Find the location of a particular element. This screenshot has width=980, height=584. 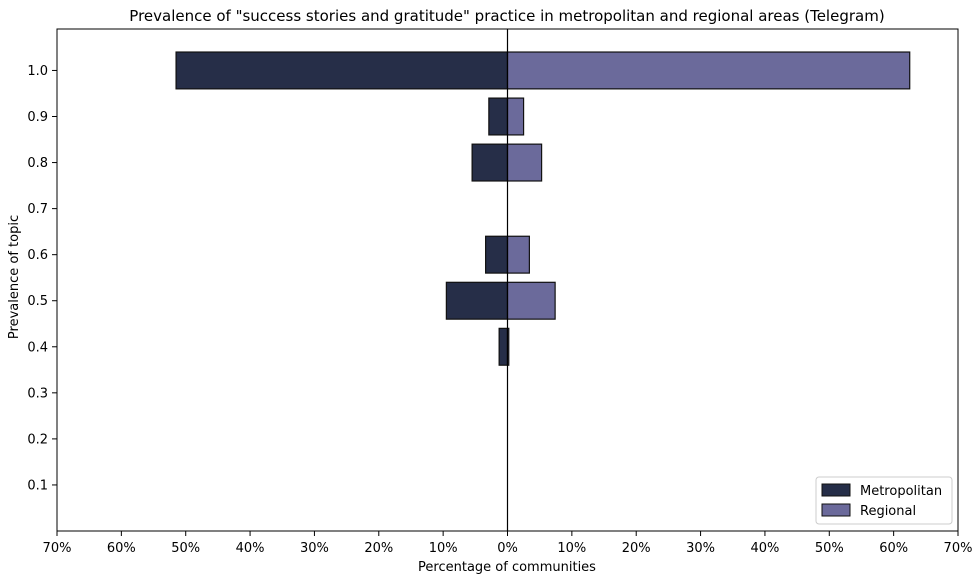

metropolitan-bar-0.9 is located at coordinates (498, 116).